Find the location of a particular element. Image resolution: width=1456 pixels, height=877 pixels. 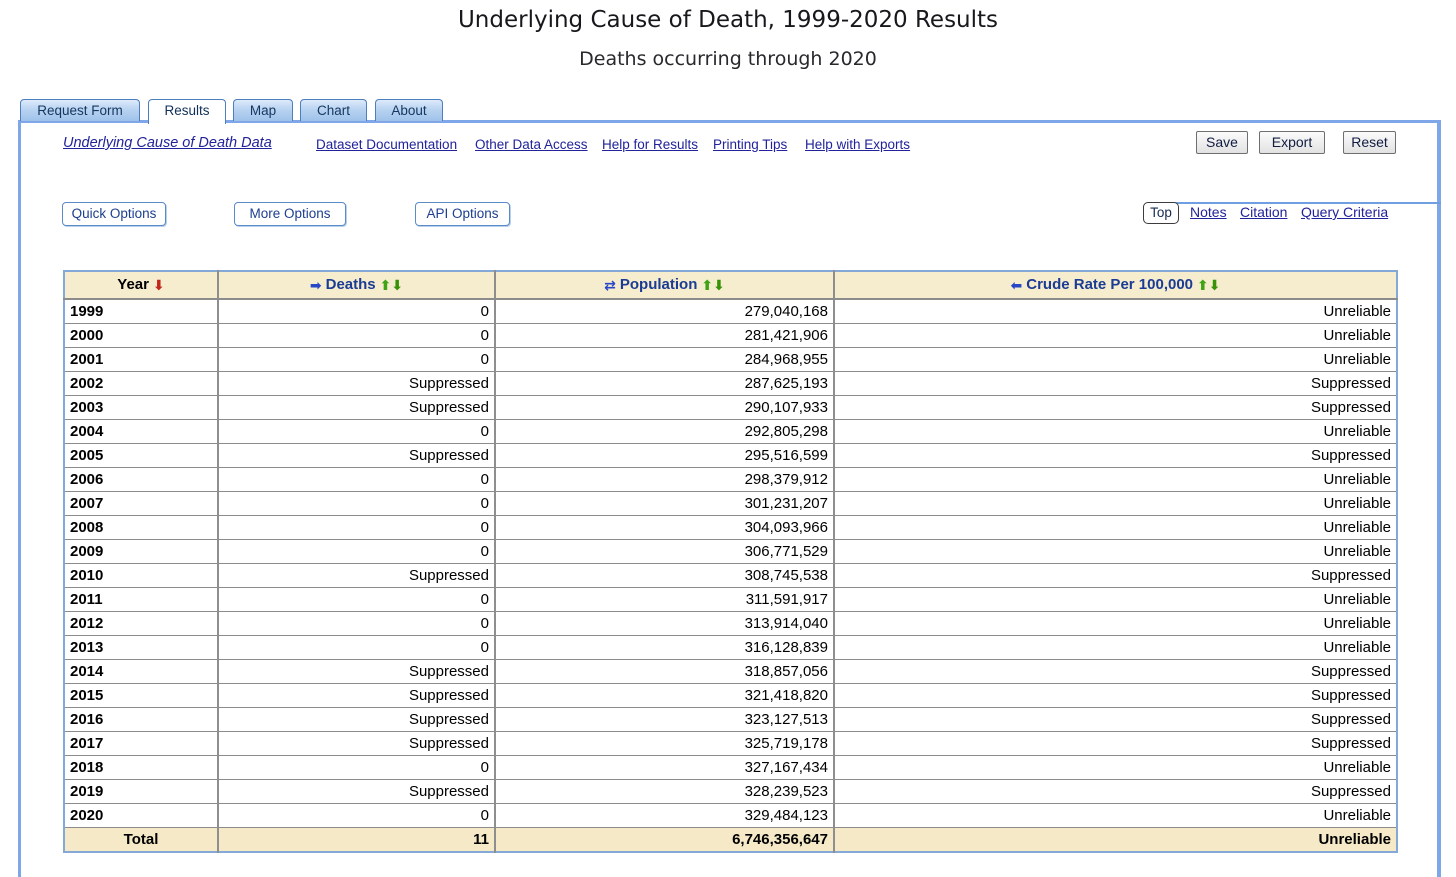

tab-bar: Request Form Results Map Chart About is located at coordinates (231, 111).